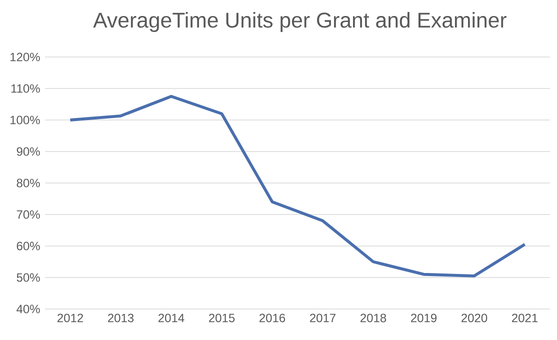  I want to click on x-tick-label: 2017, so click(323, 318).